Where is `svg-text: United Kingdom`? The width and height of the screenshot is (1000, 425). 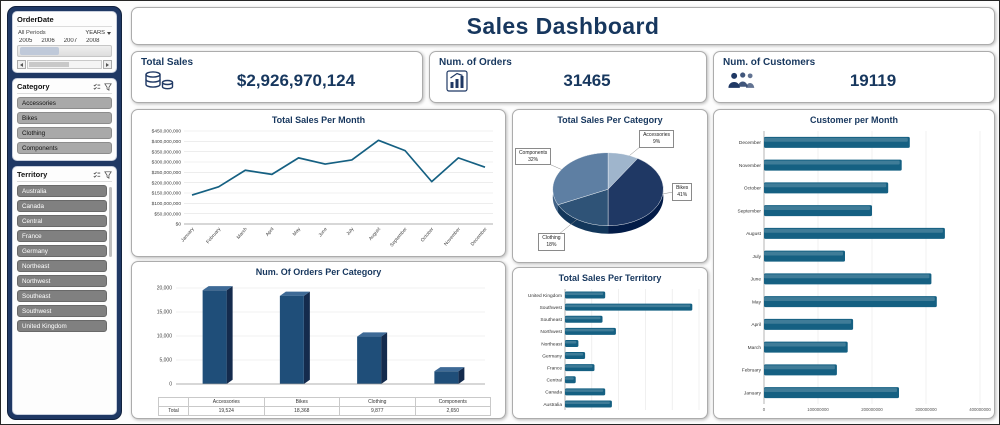
svg-text: United Kingdom is located at coordinates (545, 296).